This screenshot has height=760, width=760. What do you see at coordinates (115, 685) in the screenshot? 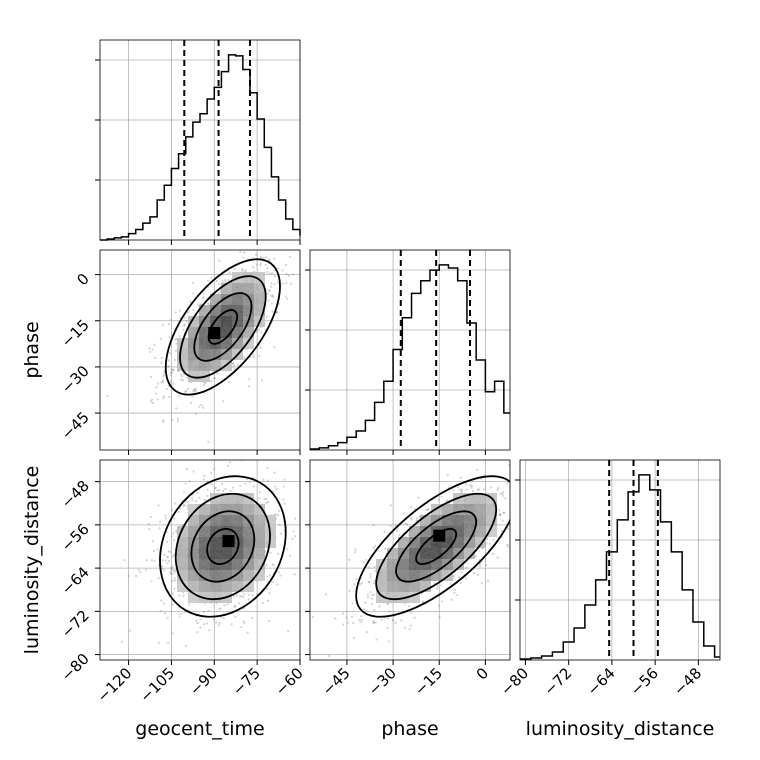
I see `x-tick-label: −120` at bounding box center [115, 685].